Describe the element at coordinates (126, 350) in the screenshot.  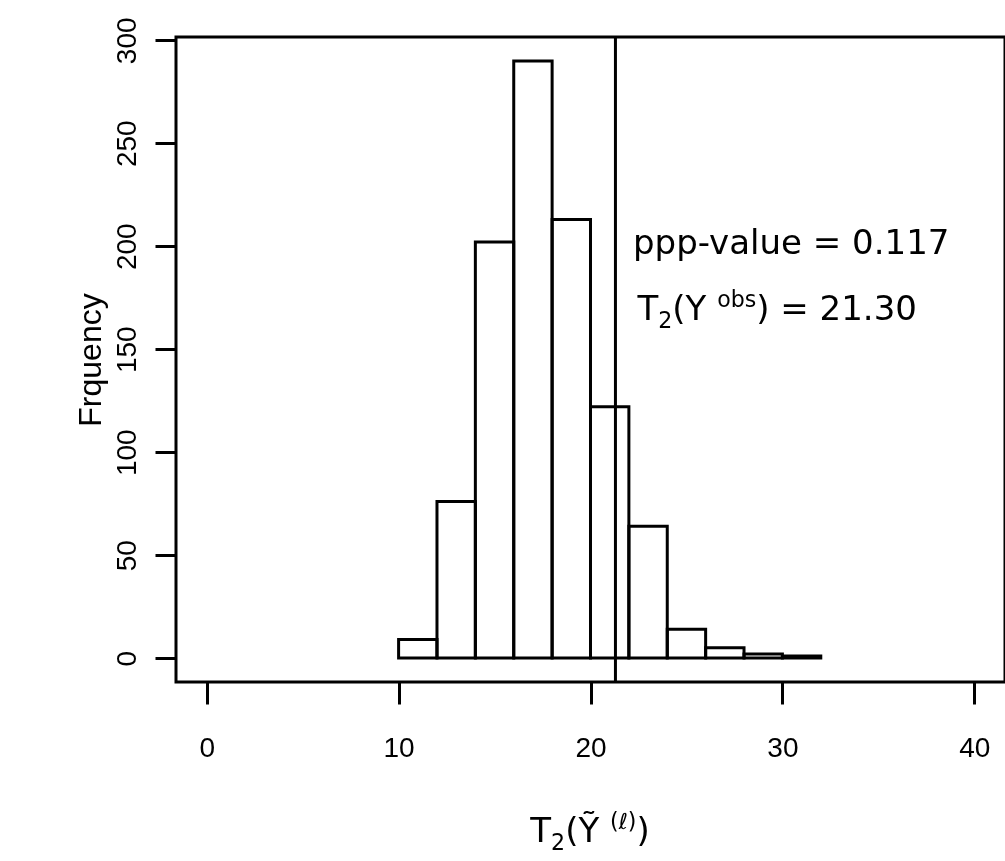
I see `y-tick-label: 150` at that location.